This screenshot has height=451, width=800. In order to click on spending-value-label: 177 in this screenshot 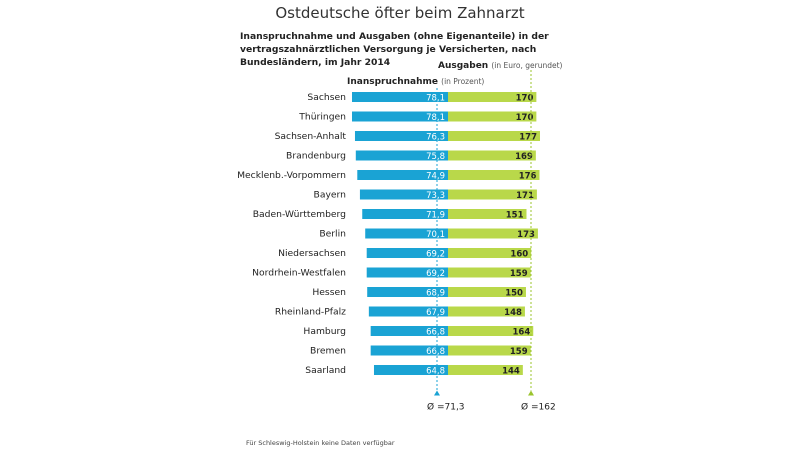, I will do `click(528, 137)`.